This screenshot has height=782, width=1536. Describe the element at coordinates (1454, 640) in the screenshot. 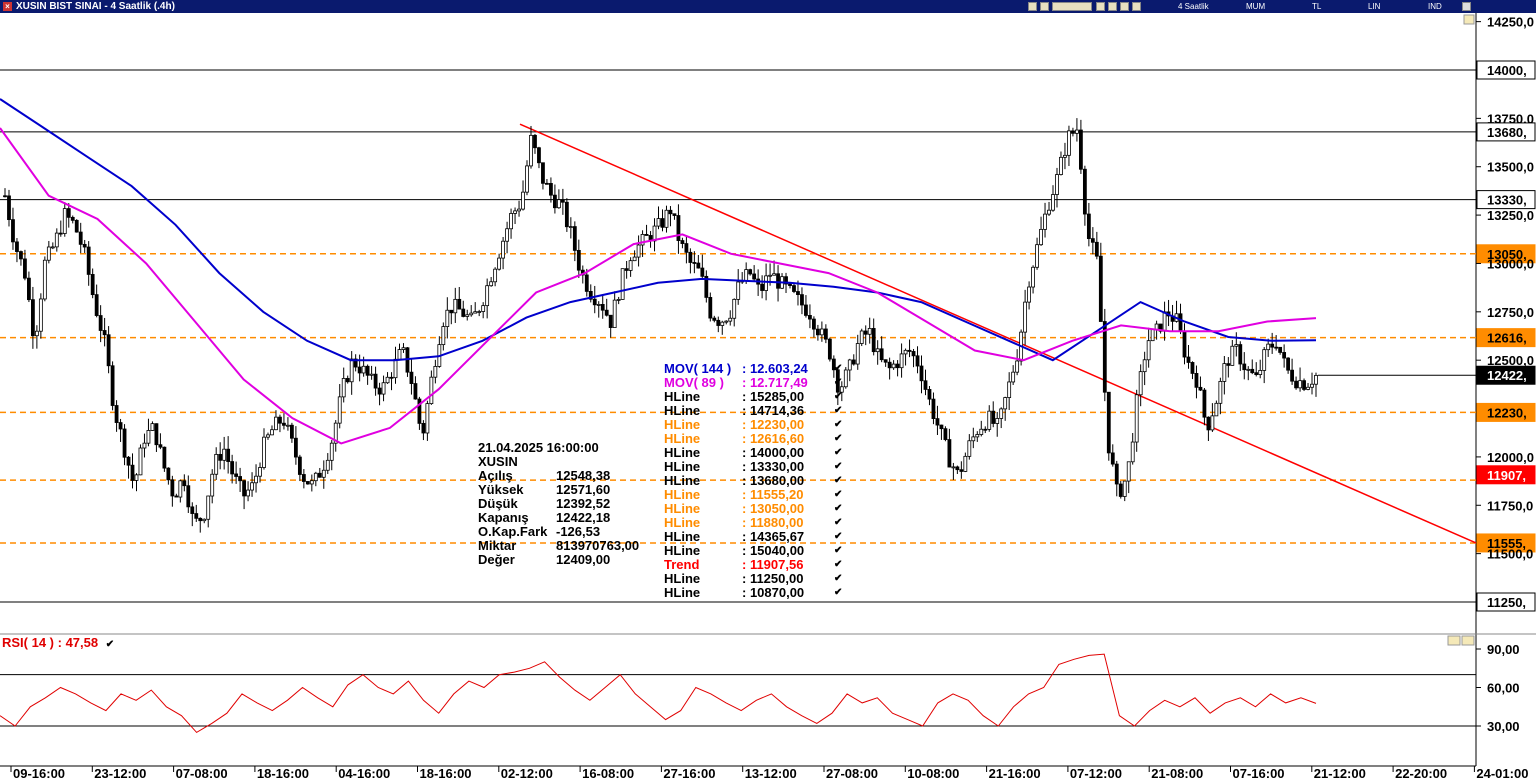

I see `rsi-menu-icon` at that location.